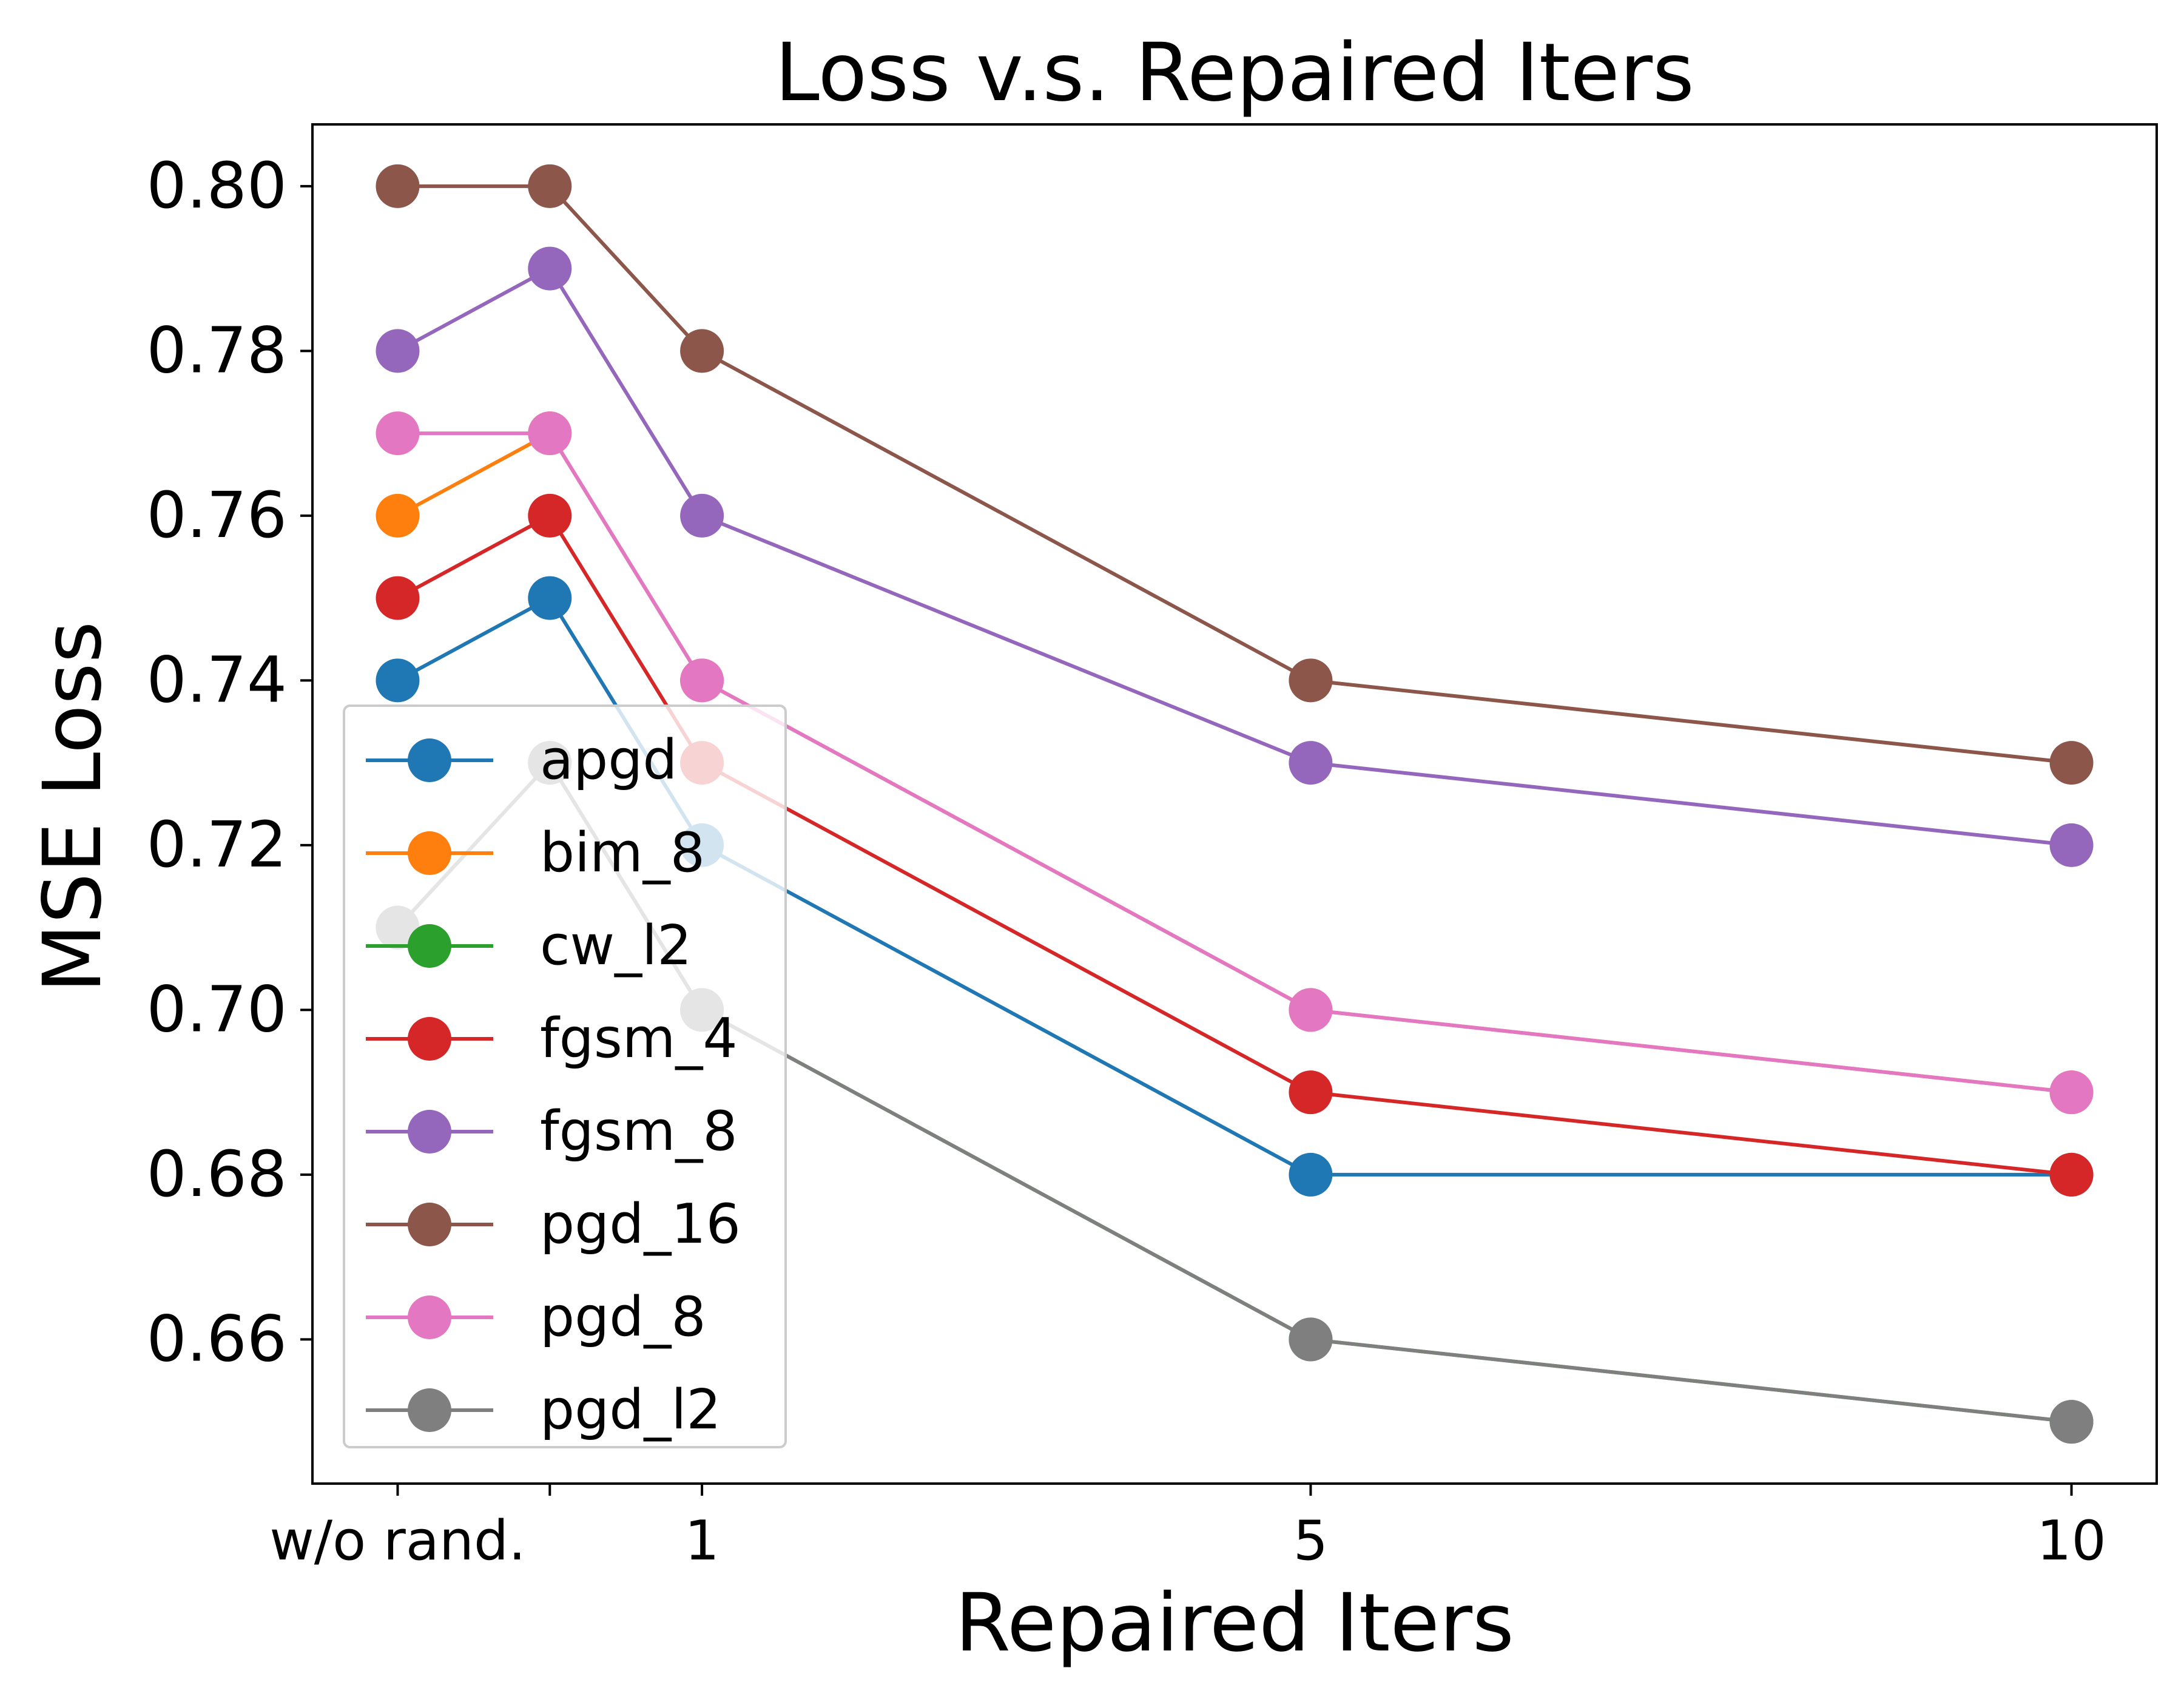  I want to click on y-tick-label: 0.70, so click(216, 1009).